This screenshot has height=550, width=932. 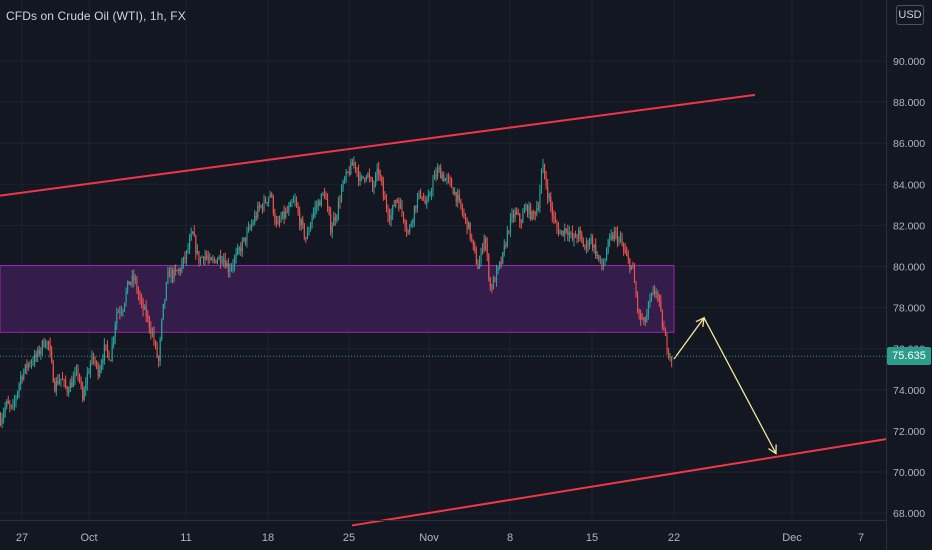 I want to click on time-axis: 27 Oct 11 18 25 Nov 8 15 22 Dec 7, so click(x=440, y=538).